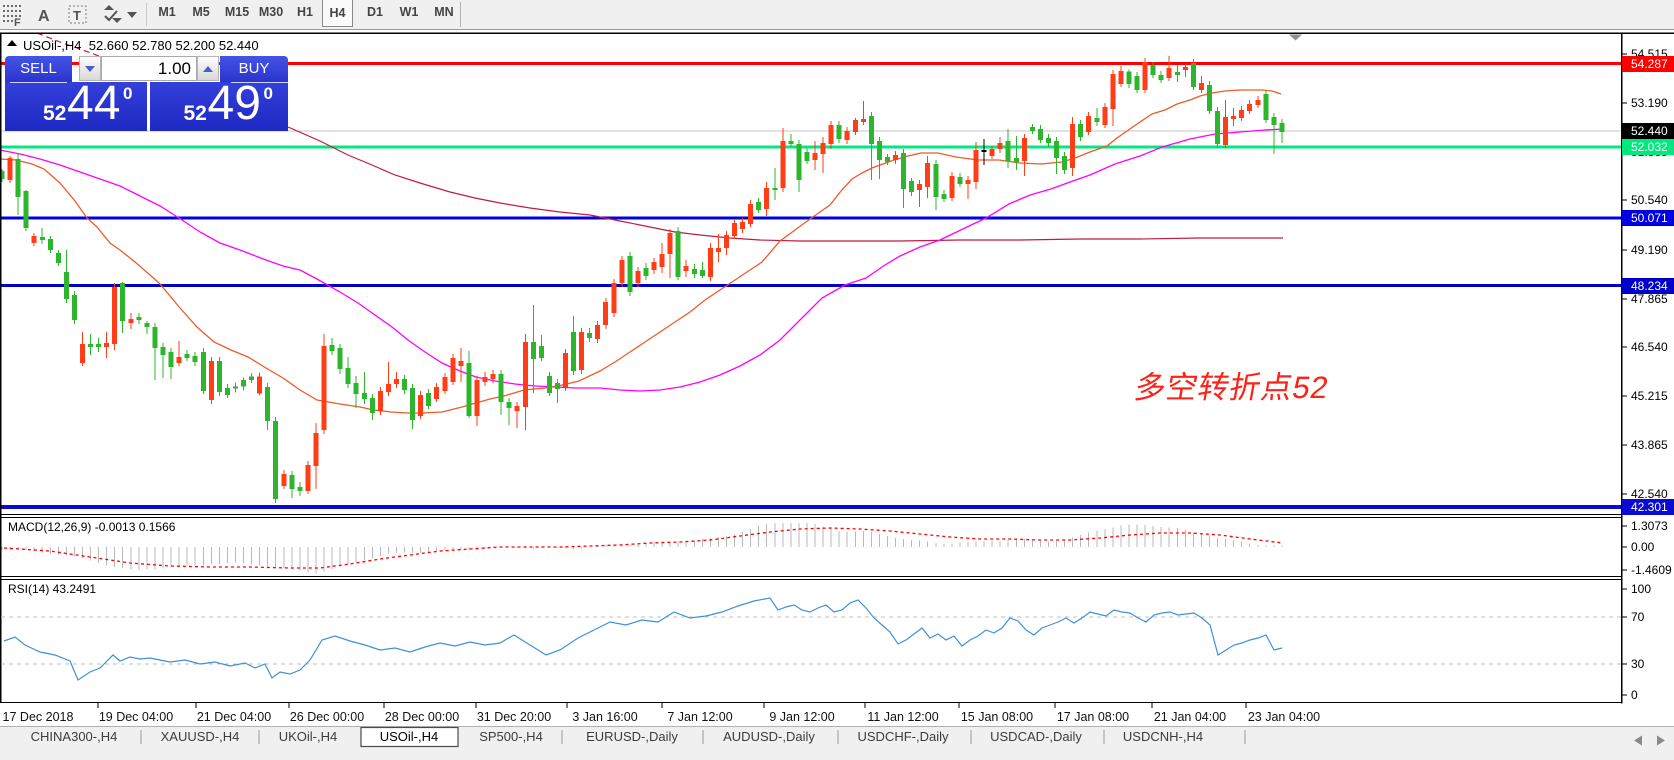 This screenshot has height=760, width=1674. Describe the element at coordinates (1232, 387) in the screenshot. I see `svg-text: 多空转折点52` at that location.